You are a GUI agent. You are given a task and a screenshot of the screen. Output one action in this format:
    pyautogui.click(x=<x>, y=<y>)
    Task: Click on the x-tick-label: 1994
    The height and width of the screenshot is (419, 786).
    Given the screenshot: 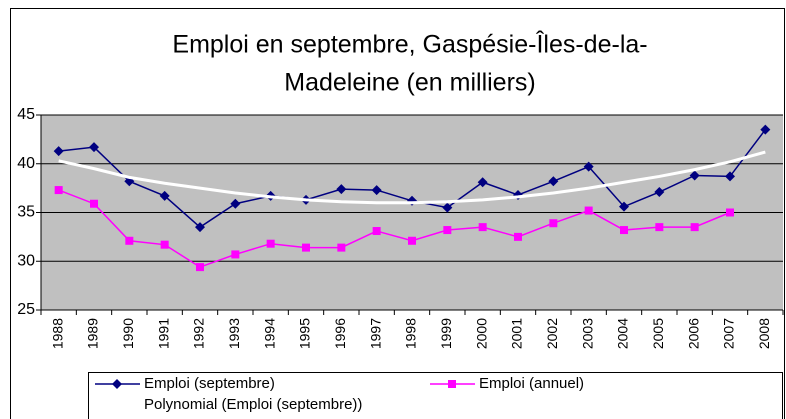 What is the action you would take?
    pyautogui.click(x=269, y=333)
    